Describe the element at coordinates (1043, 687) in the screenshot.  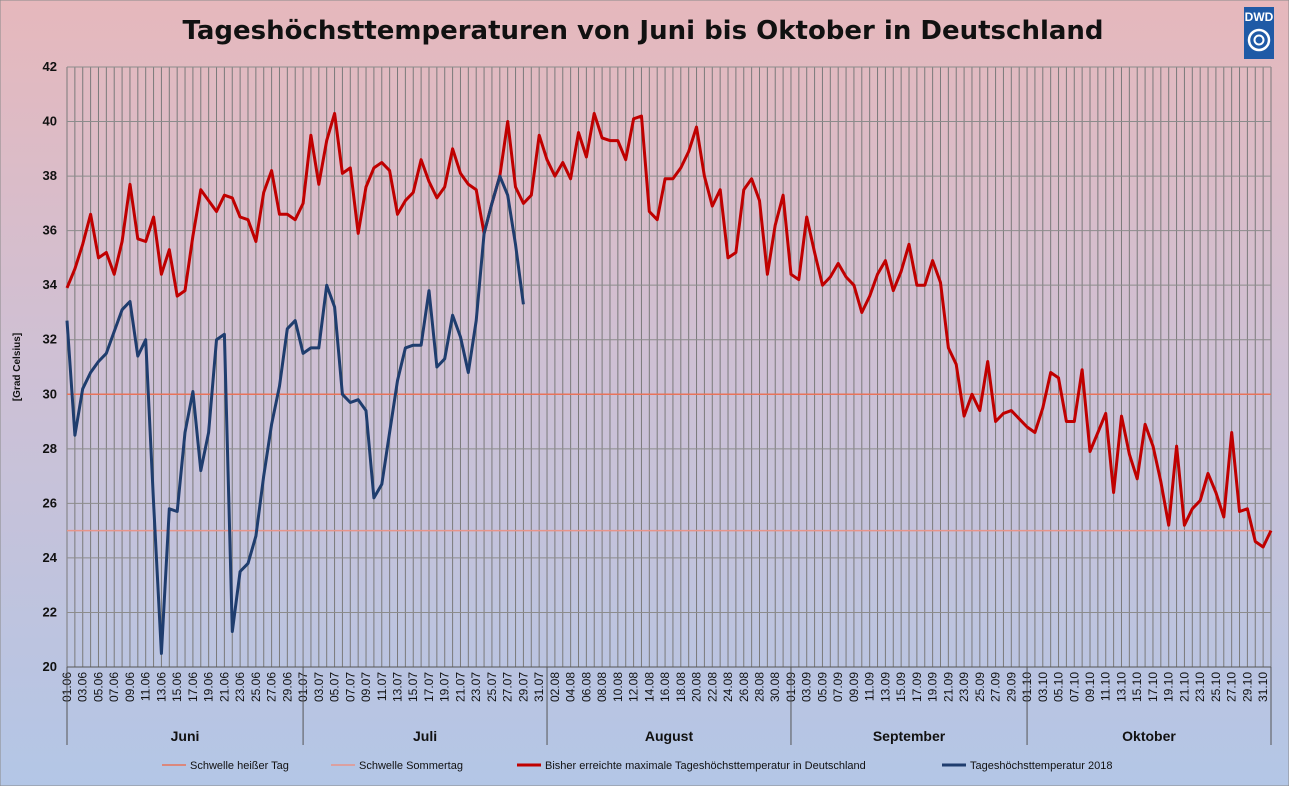
I see `x-tick-label: 03.10` at that location.